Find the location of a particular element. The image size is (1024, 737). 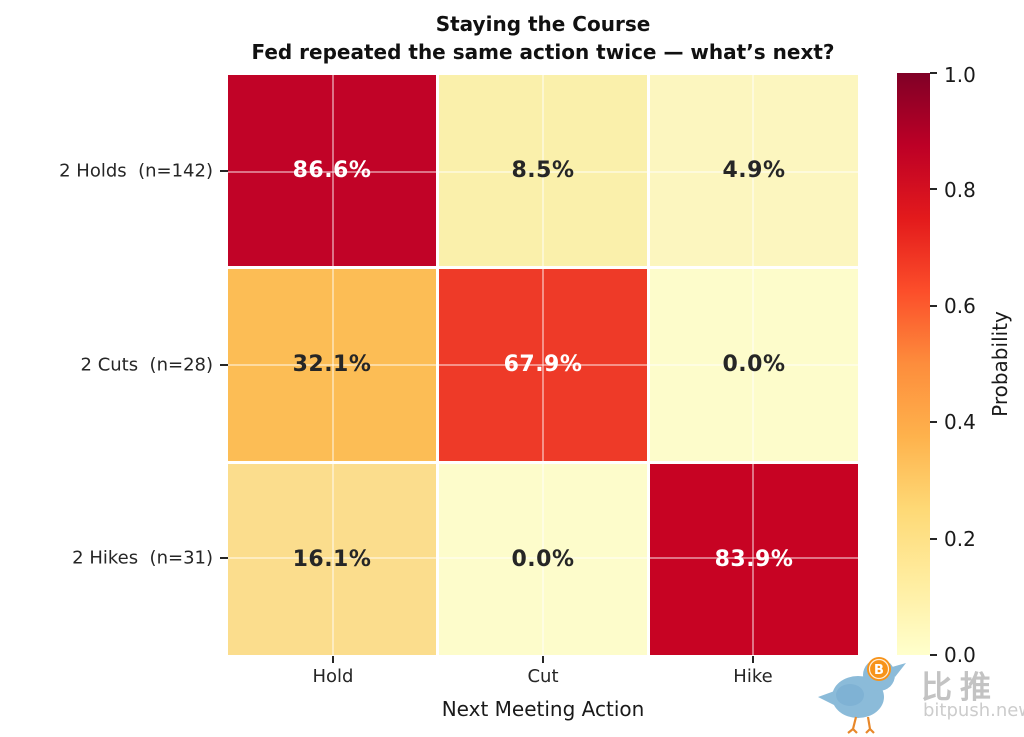

svg-text: B is located at coordinates (879, 670).